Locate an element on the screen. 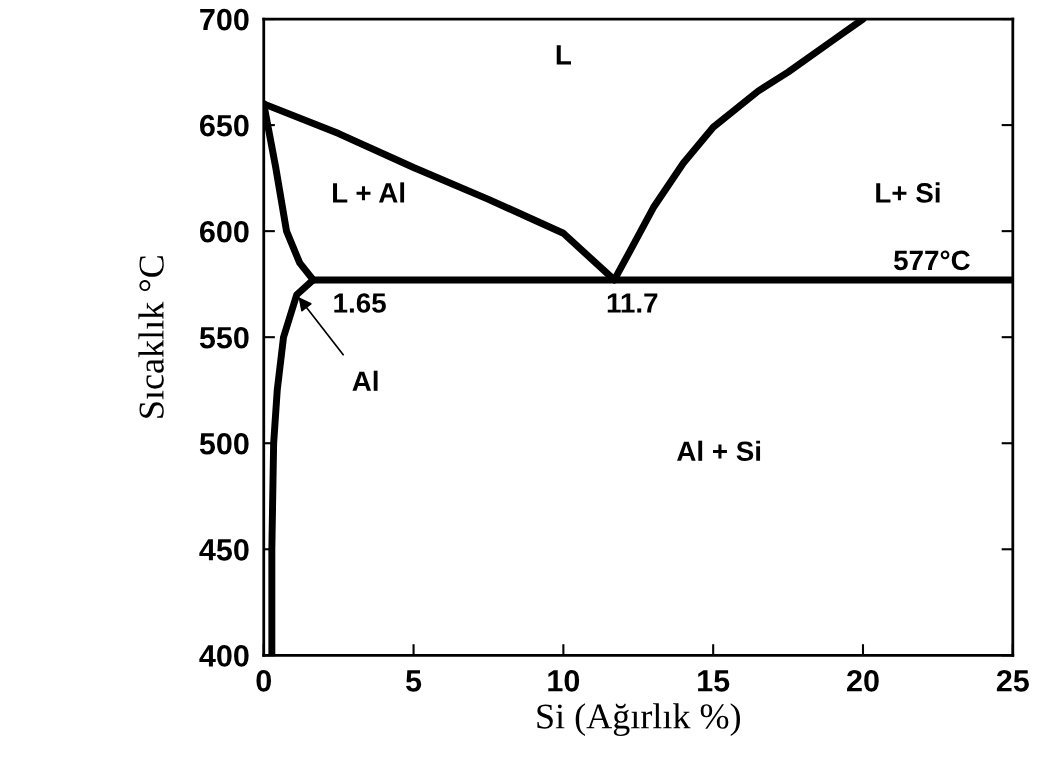 This screenshot has height=762, width=1055. annotation: Al is located at coordinates (365, 380).